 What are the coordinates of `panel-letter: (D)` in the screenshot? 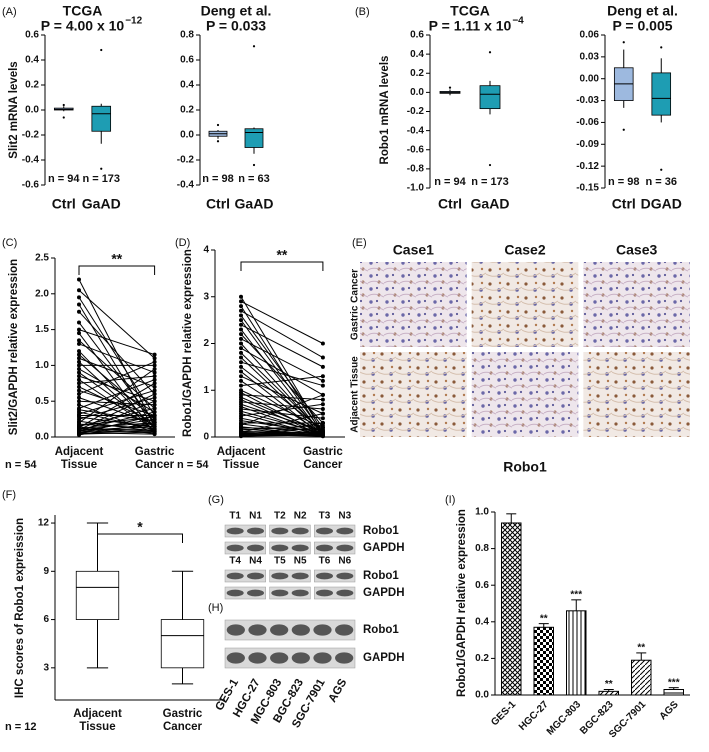 It's located at (182, 243).